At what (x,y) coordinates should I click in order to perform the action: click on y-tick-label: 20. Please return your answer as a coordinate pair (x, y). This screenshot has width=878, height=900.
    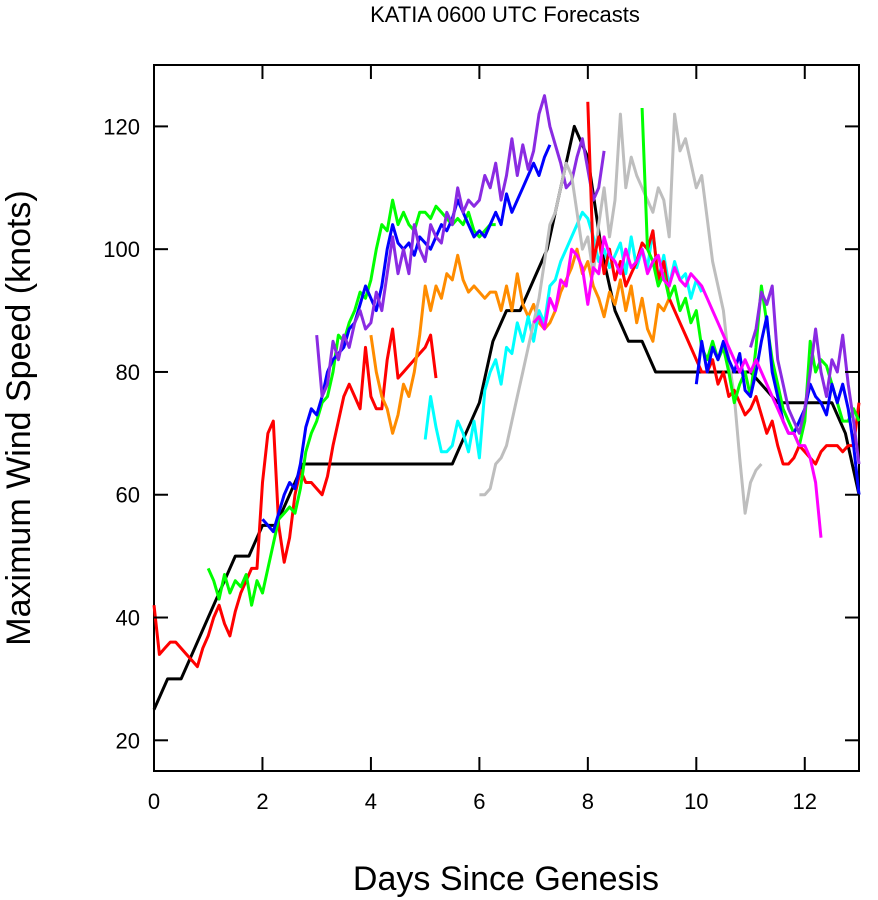
    Looking at the image, I should click on (128, 740).